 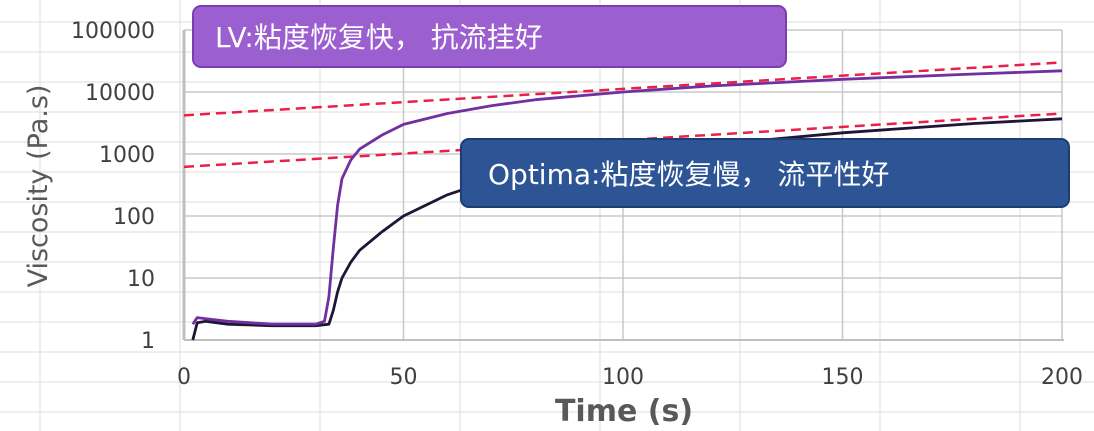 I want to click on annotation-optima: Optima:粘度恢复慢， 流平性好, so click(x=765, y=173).